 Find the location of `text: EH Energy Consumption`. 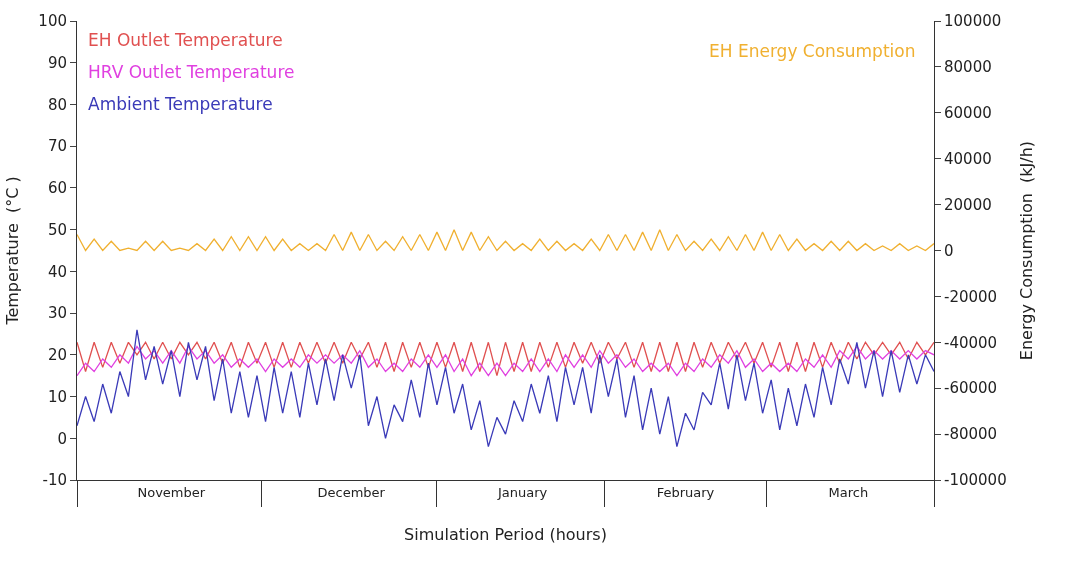

text: EH Energy Consumption is located at coordinates (812, 51).